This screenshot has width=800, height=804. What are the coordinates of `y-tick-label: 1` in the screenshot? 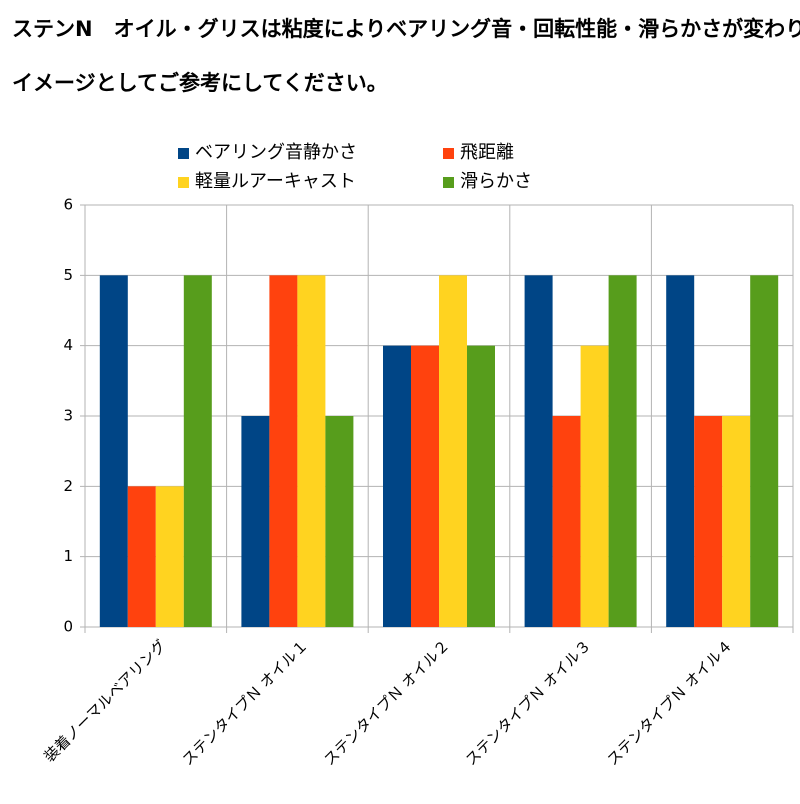 It's located at (68, 556).